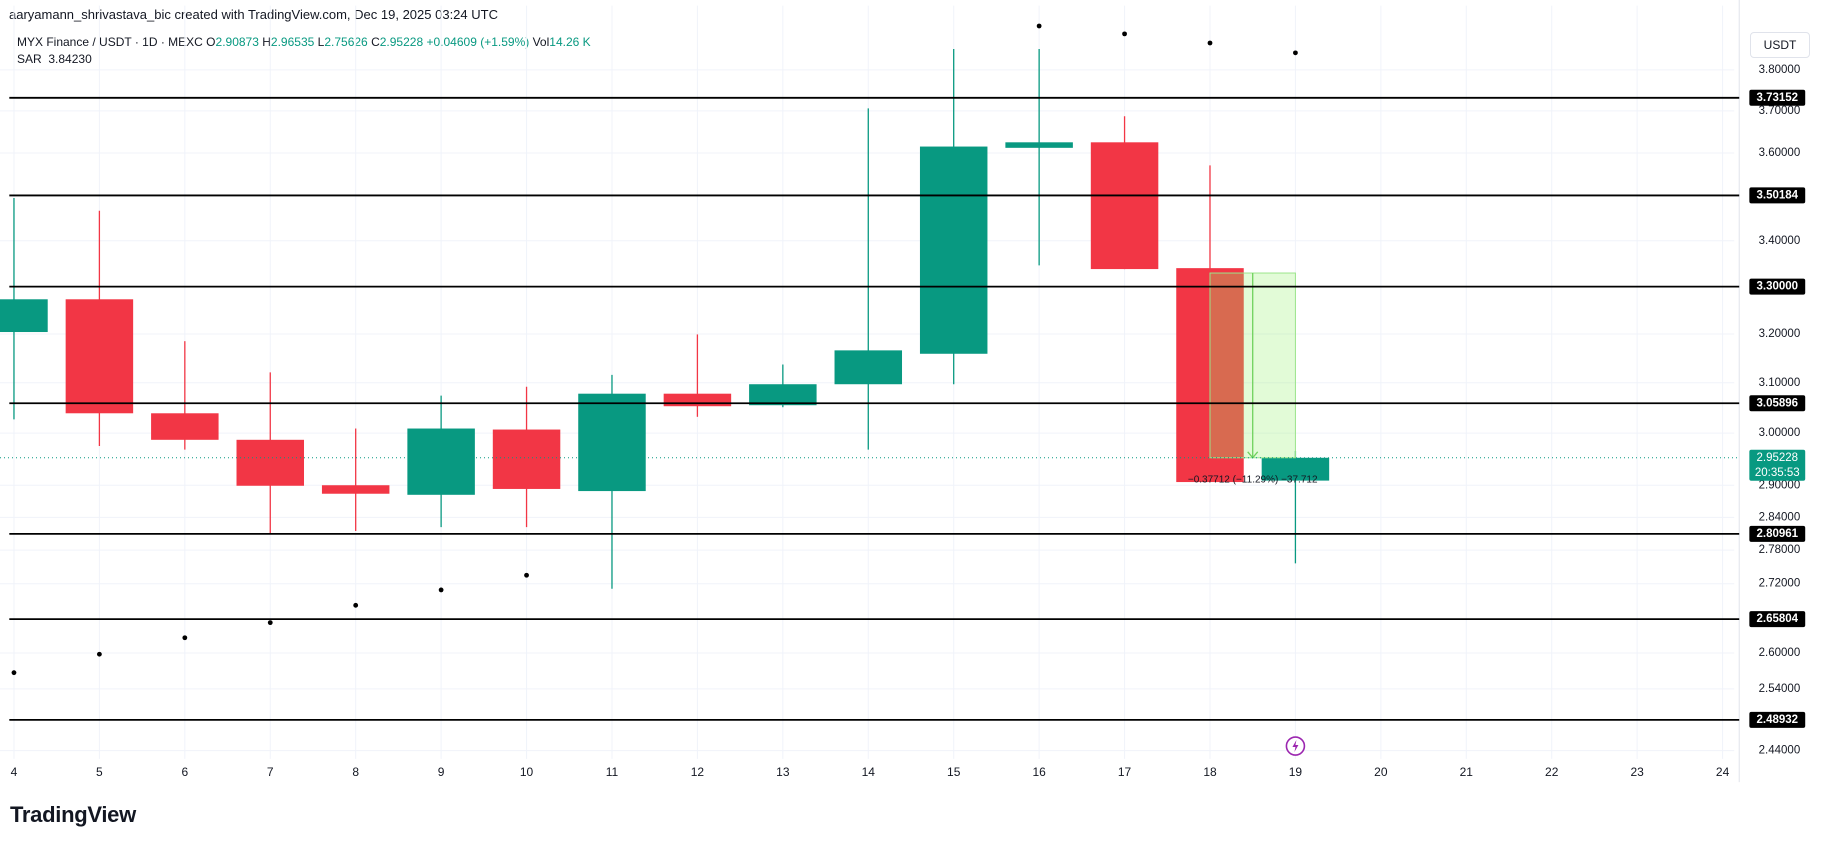 This screenshot has width=1825, height=847. I want to click on countdown: 20:35:53, so click(1777, 473).